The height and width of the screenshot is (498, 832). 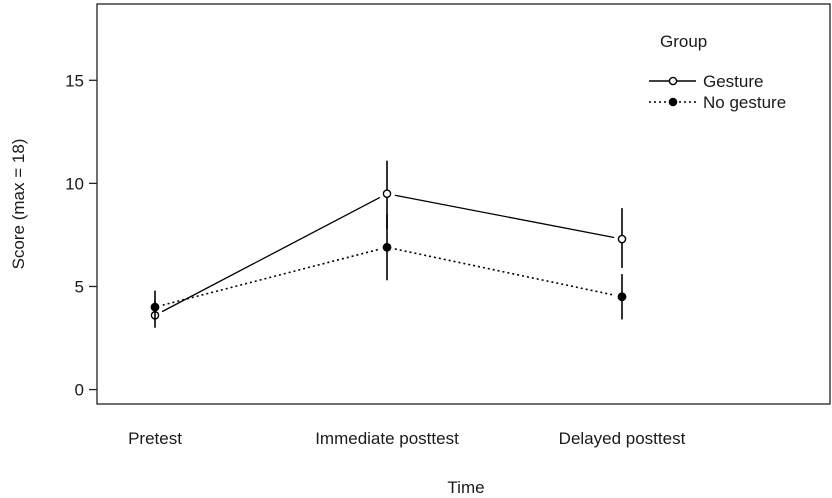 What do you see at coordinates (74, 80) in the screenshot?
I see `y-tick-label: 15` at bounding box center [74, 80].